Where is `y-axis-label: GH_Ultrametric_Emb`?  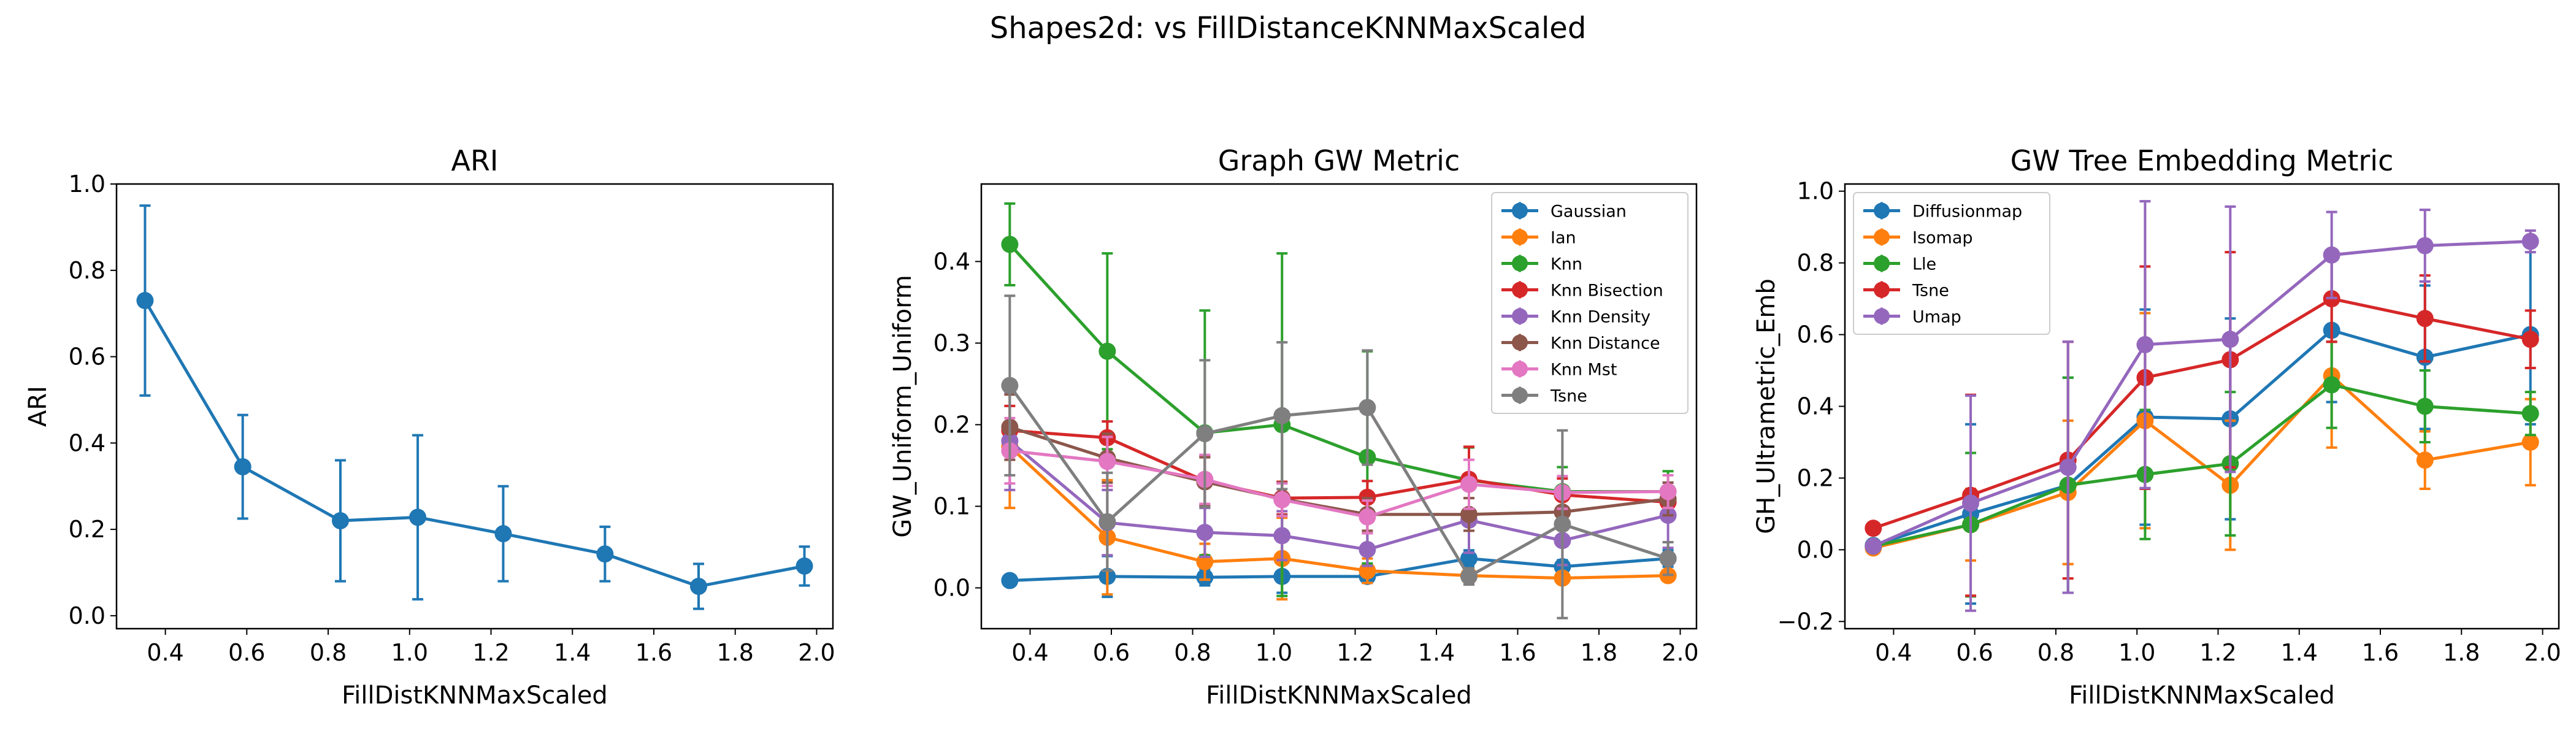
y-axis-label: GH_Ultrametric_Emb is located at coordinates (1766, 406).